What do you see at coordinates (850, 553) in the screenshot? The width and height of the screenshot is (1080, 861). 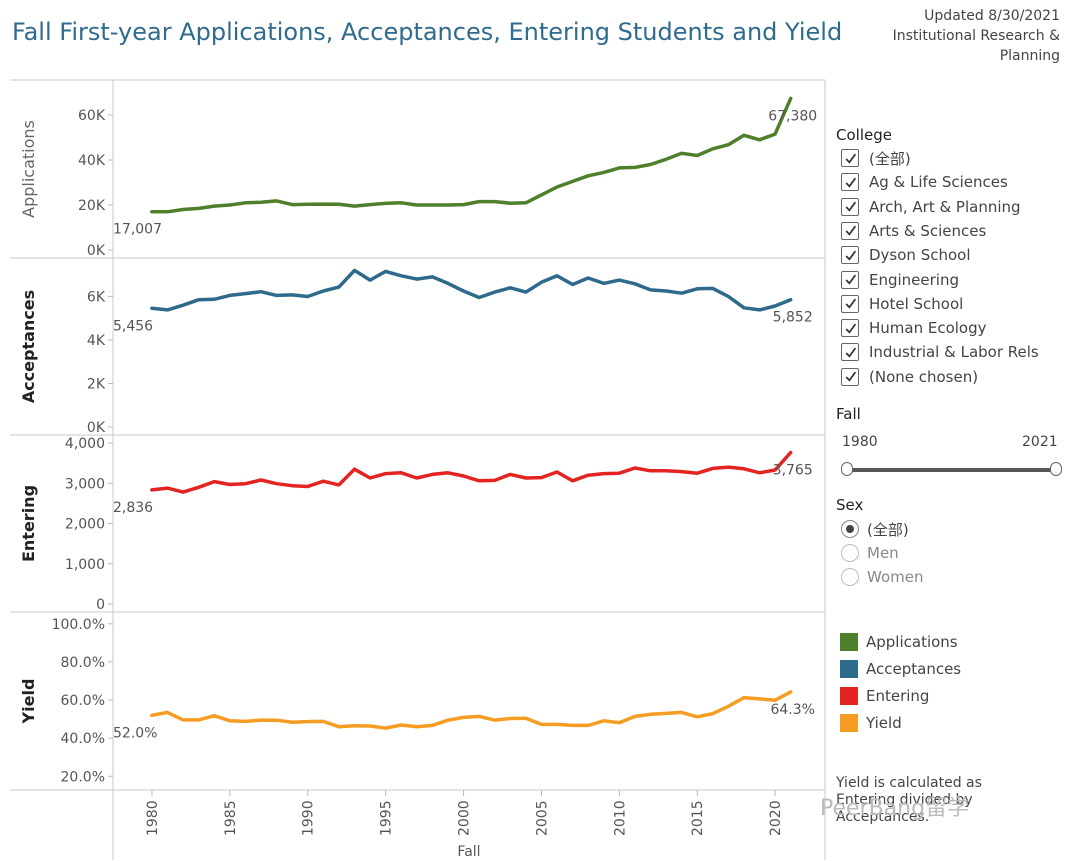 I see `radio-empty-icon` at bounding box center [850, 553].